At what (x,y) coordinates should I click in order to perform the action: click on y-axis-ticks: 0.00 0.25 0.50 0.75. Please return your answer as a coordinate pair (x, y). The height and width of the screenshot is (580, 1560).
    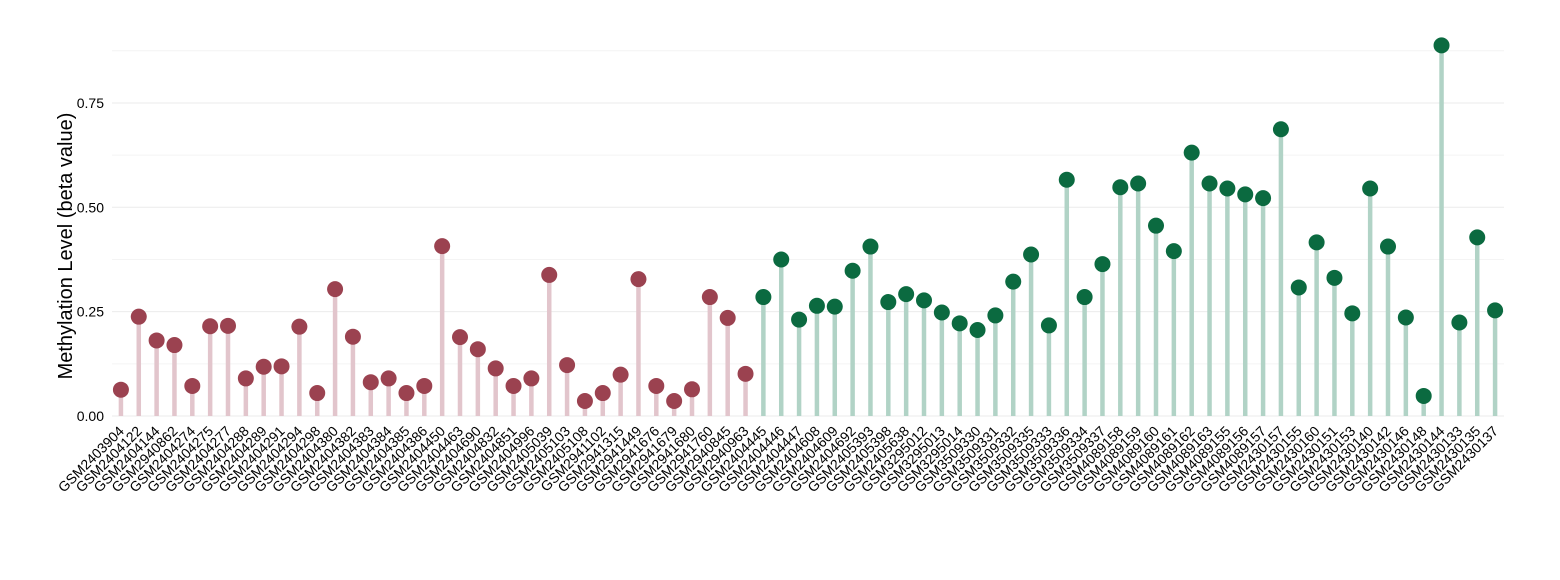
    Looking at the image, I should click on (90, 259).